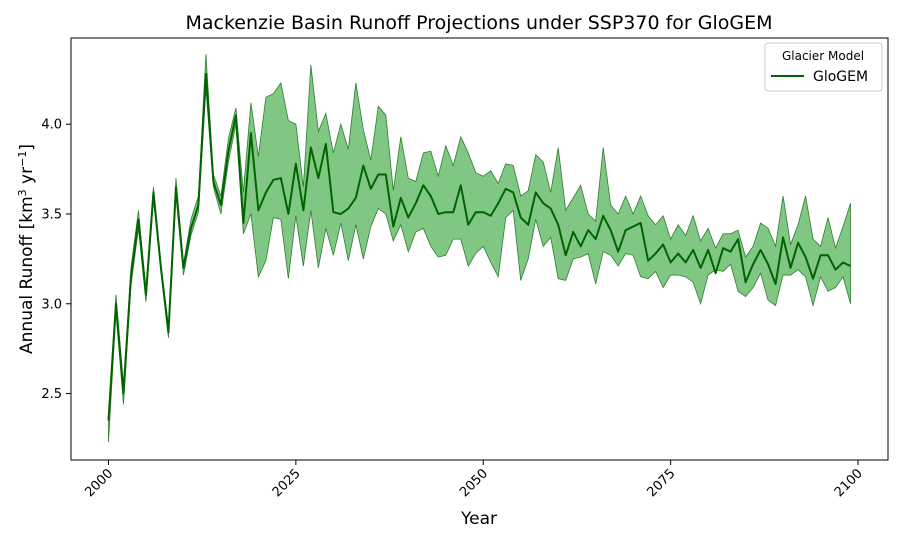 Image resolution: width=900 pixels, height=540 pixels. I want to click on y-tick-label: 3.0, so click(51, 304).